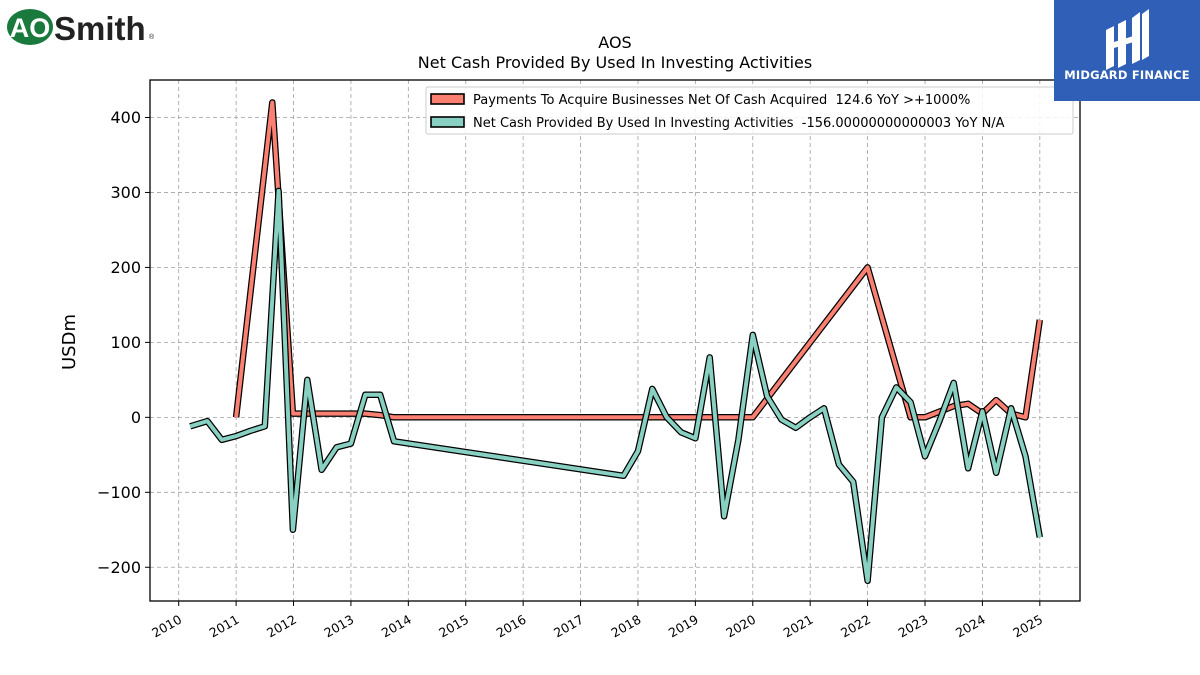  What do you see at coordinates (166, 626) in the screenshot?
I see `x-tick-label: 2010` at bounding box center [166, 626].